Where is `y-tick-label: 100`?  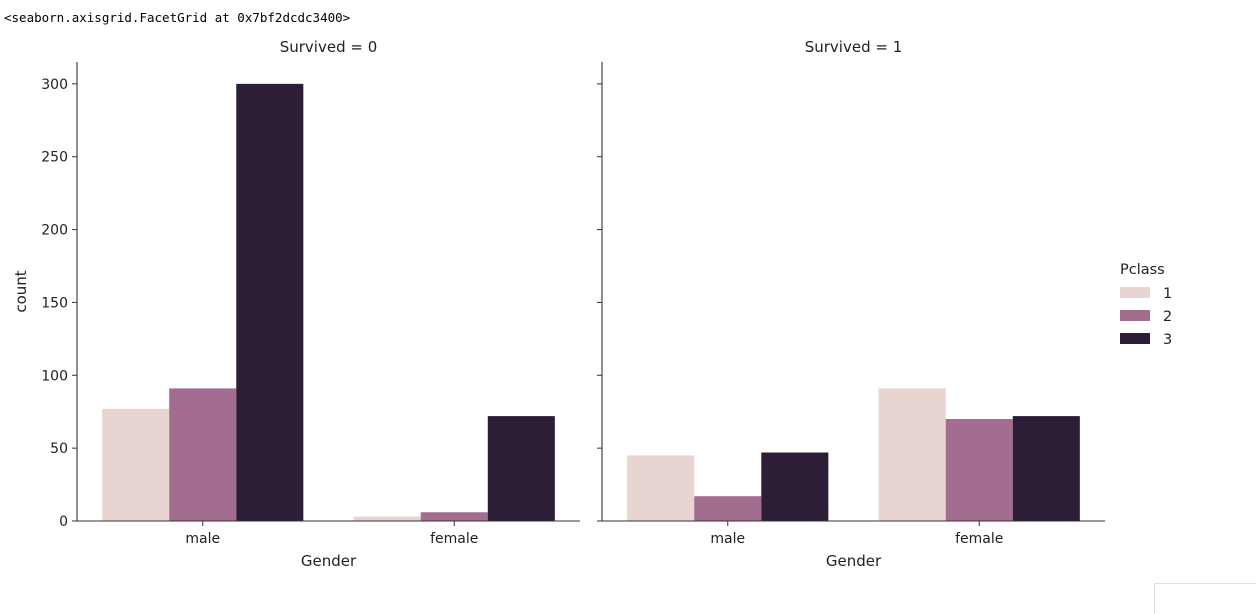 y-tick-label: 100 is located at coordinates (54, 376).